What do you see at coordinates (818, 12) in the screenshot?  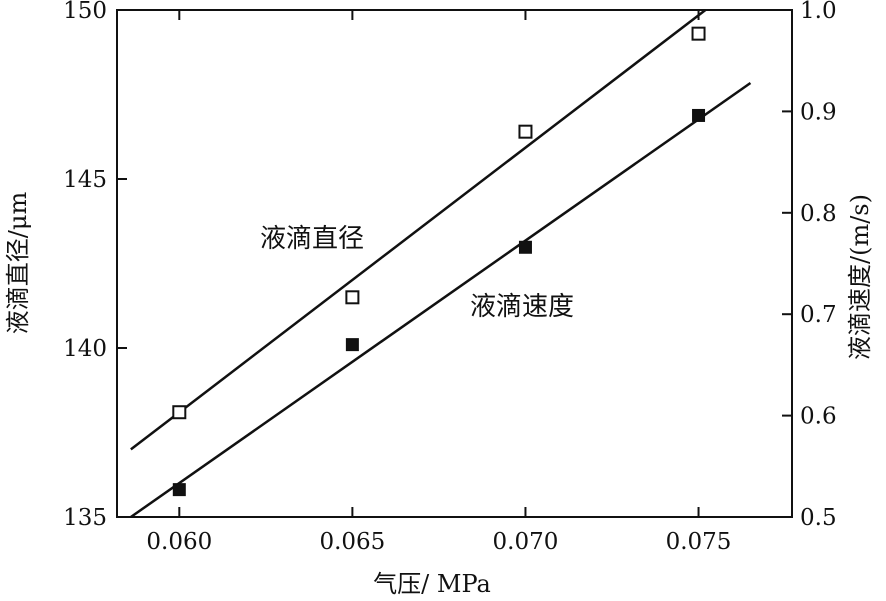 I see `y-right-tick-label: 1.0` at bounding box center [818, 12].